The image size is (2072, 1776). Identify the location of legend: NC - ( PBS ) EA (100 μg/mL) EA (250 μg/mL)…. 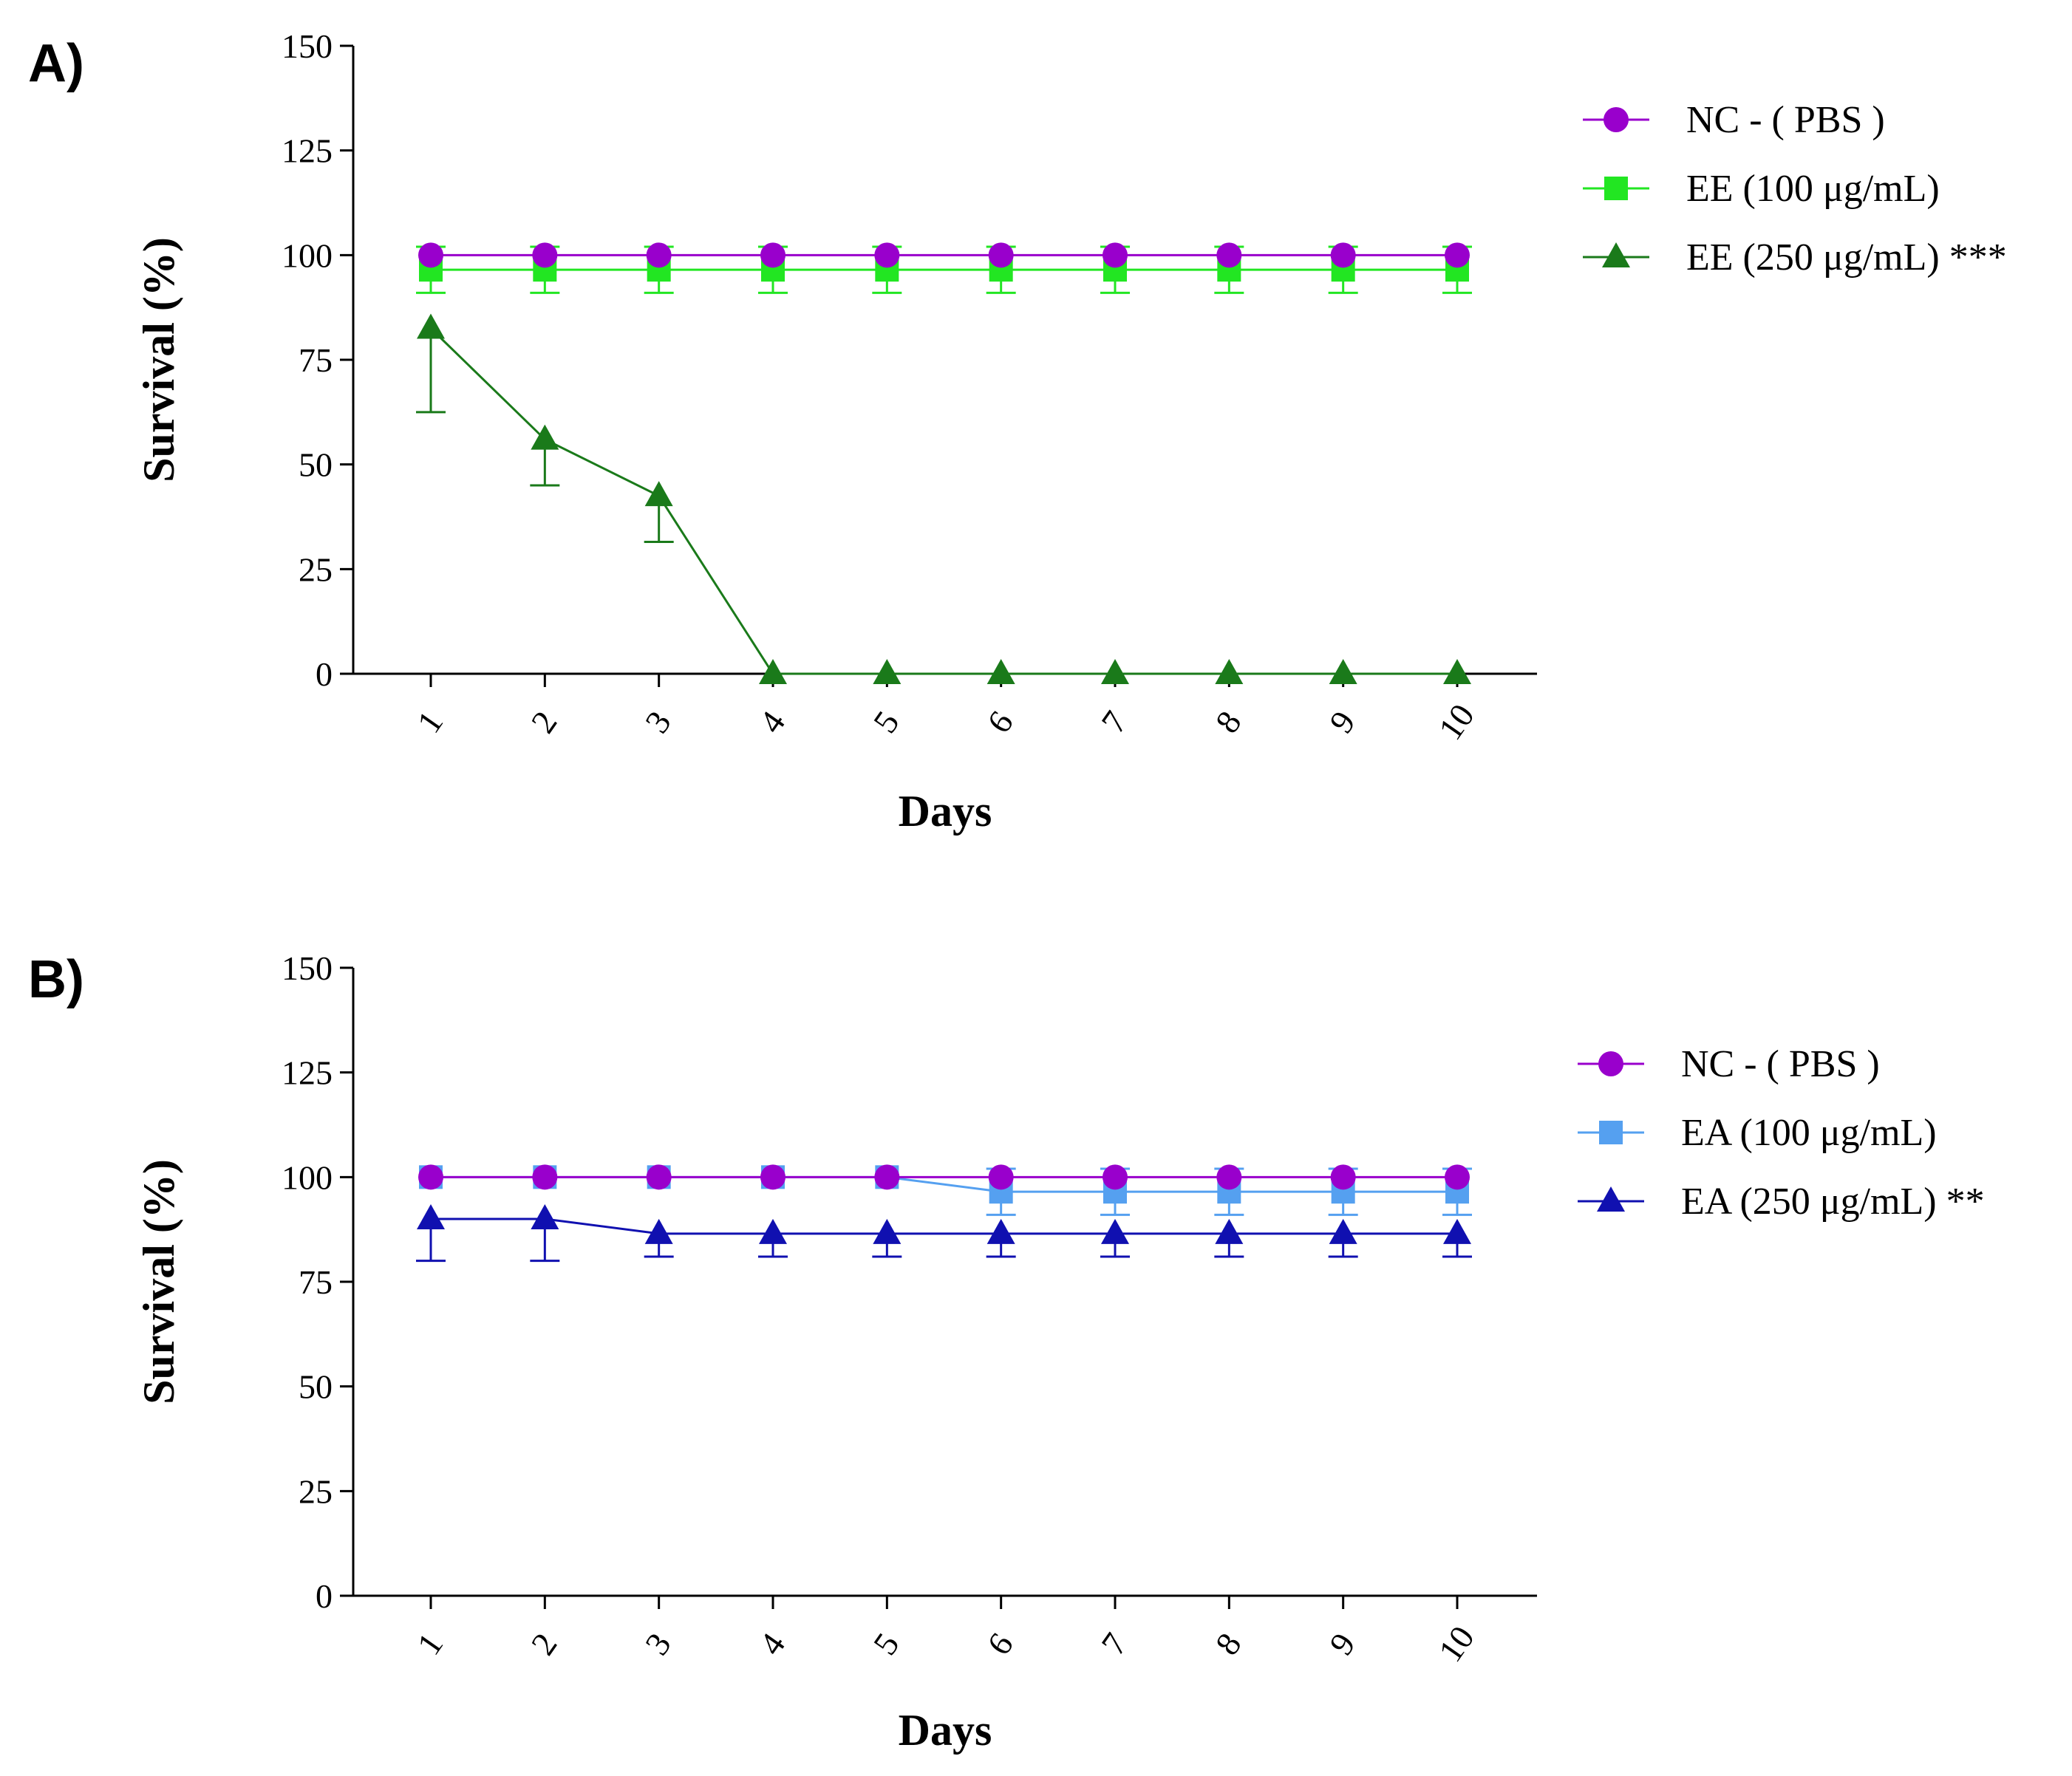
(1781, 1133).